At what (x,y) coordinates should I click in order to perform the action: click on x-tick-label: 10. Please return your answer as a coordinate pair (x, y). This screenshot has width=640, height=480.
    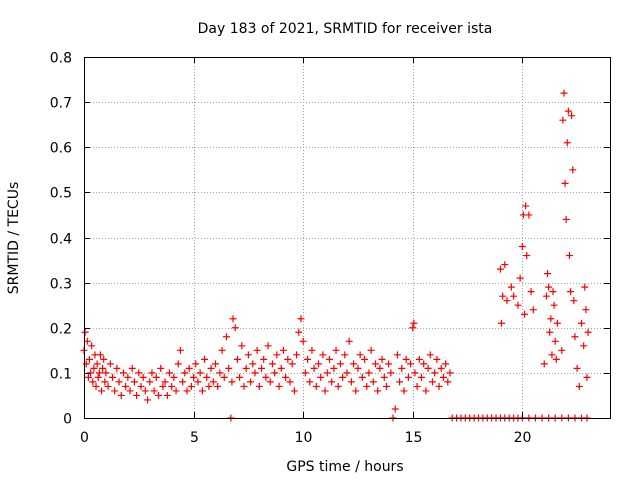
    Looking at the image, I should click on (304, 438).